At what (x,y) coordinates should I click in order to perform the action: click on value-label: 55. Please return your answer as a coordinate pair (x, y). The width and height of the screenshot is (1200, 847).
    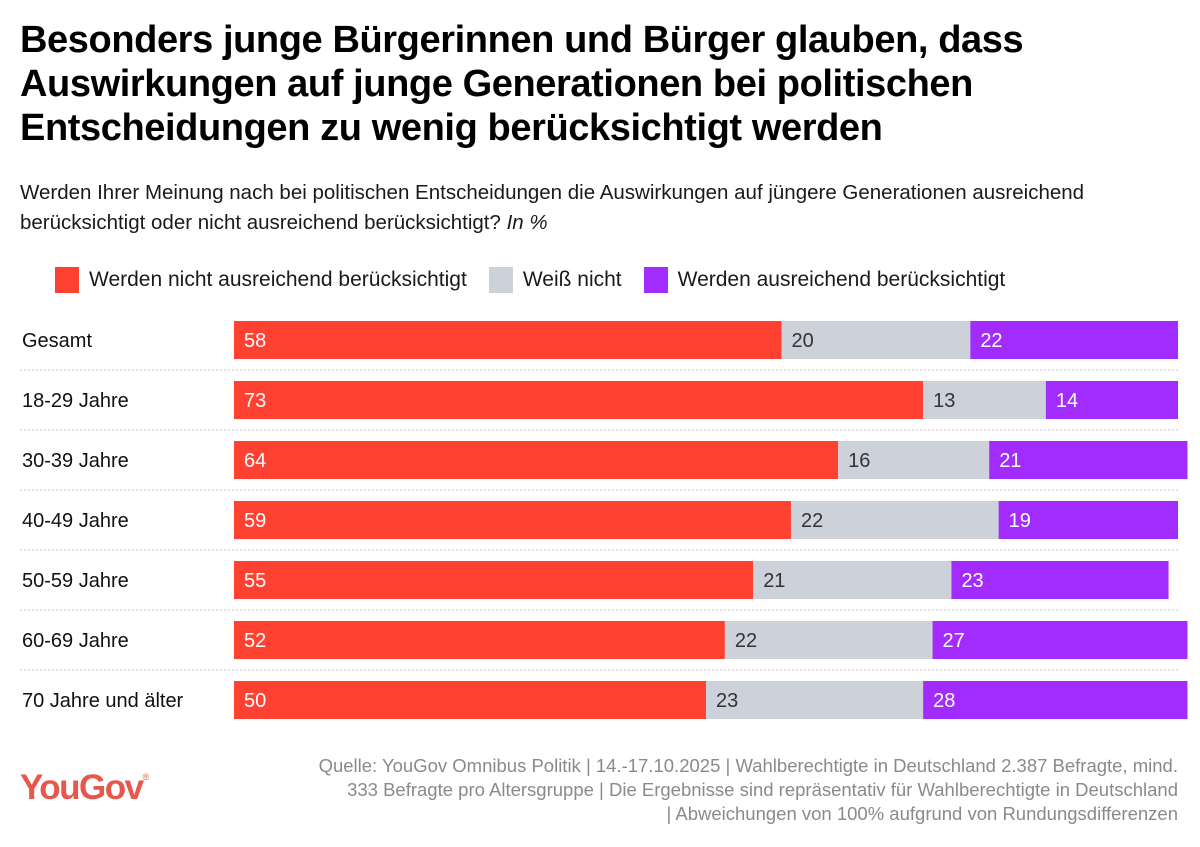
    Looking at the image, I should click on (255, 581).